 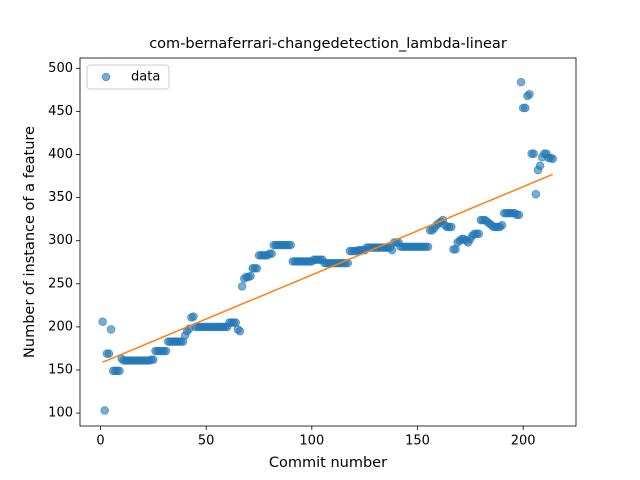 What do you see at coordinates (206, 441) in the screenshot?
I see `x-tick-label: 50` at bounding box center [206, 441].